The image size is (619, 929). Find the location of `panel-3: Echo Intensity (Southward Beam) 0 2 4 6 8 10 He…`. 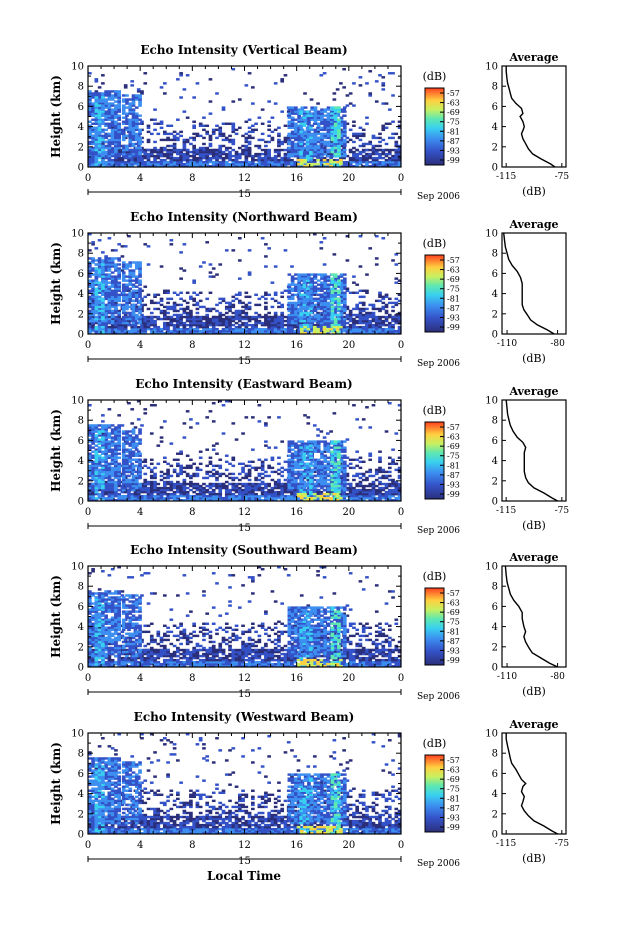

panel-3: Echo Intensity (Southward Beam) 0 2 4 6 8 10 He… is located at coordinates (308, 622).